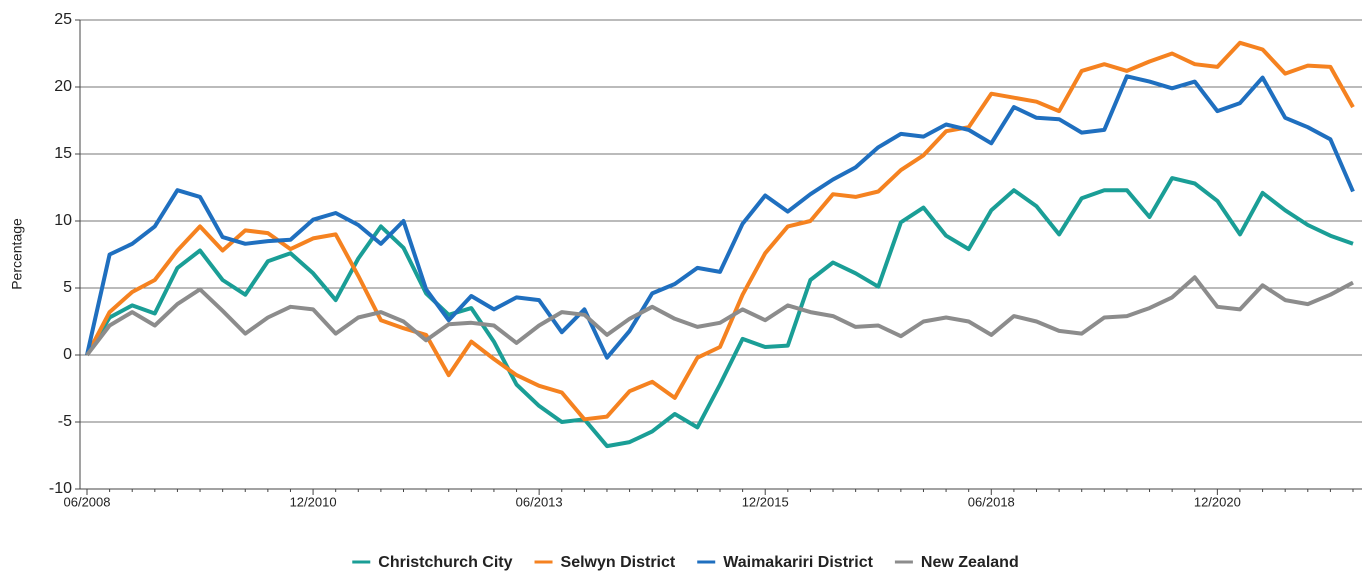  Describe the element at coordinates (65, 421) in the screenshot. I see `y-tick-label: -5` at that location.